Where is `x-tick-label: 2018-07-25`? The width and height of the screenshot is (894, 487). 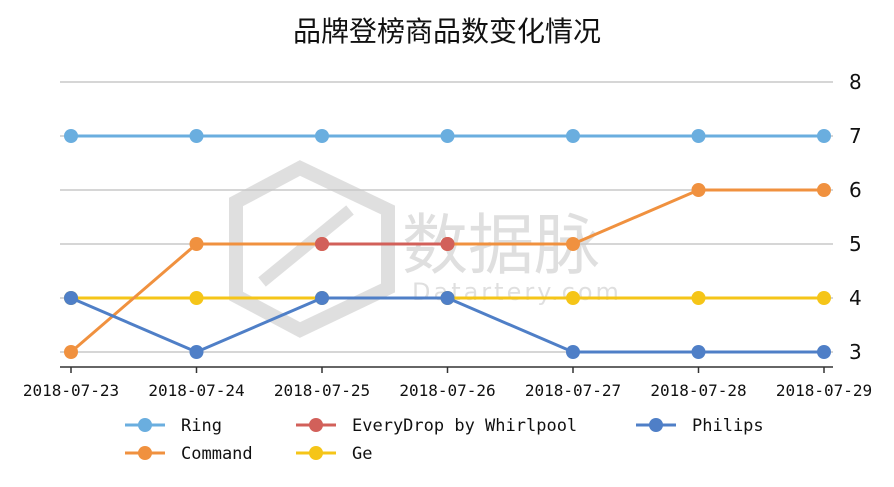
x-tick-label: 2018-07-25 is located at coordinates (322, 390).